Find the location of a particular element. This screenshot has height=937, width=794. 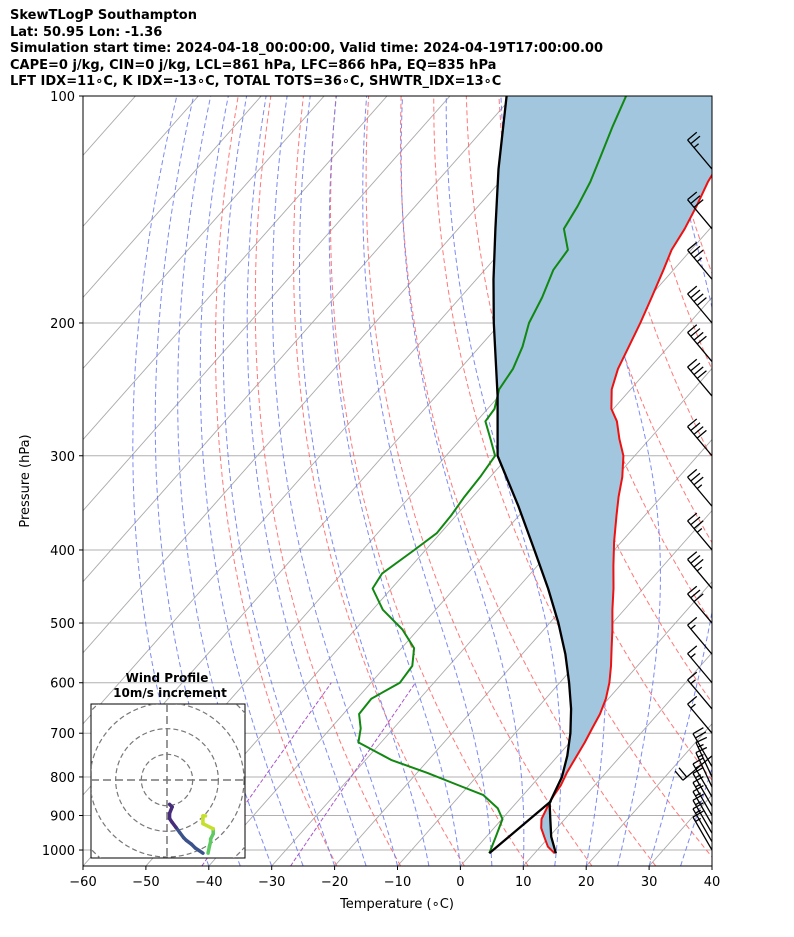

x-tick-label: −50 is located at coordinates (145, 882).